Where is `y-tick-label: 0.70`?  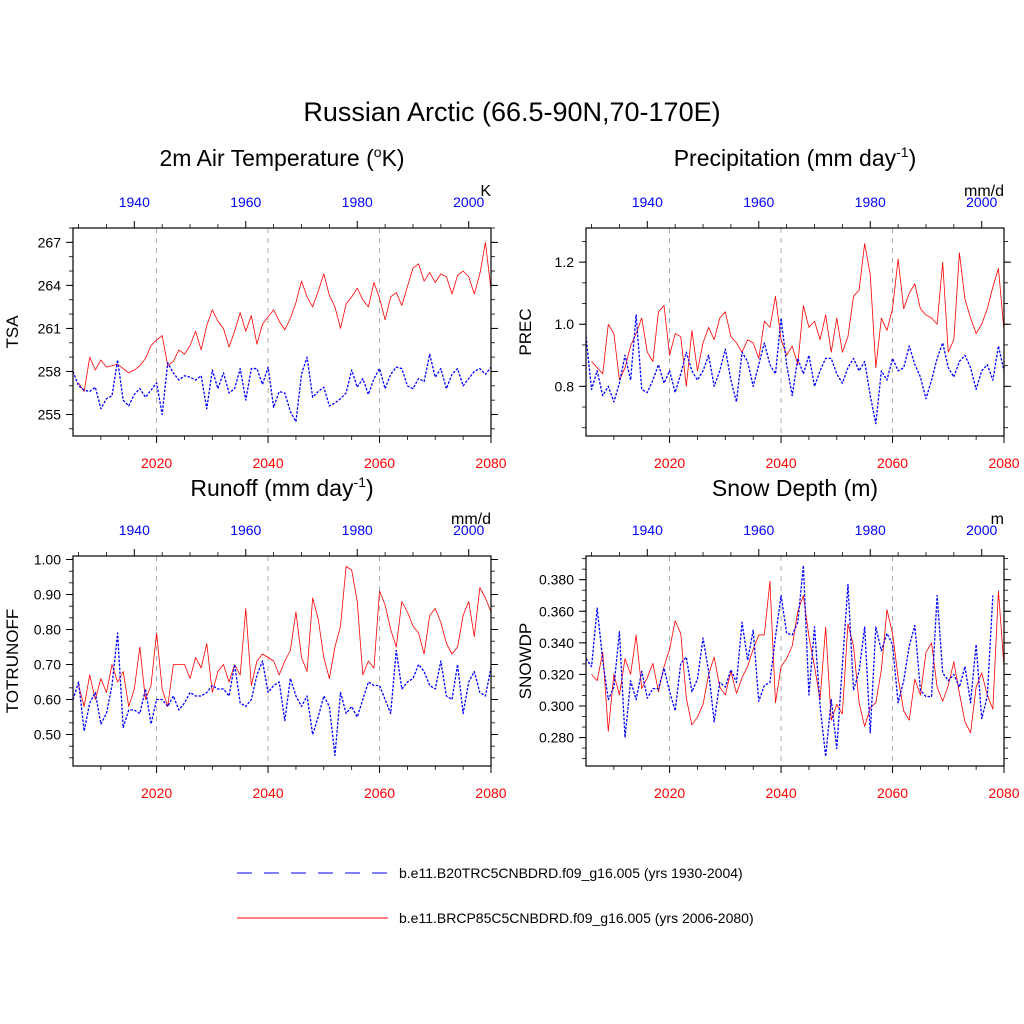
y-tick-label: 0.70 is located at coordinates (47, 665).